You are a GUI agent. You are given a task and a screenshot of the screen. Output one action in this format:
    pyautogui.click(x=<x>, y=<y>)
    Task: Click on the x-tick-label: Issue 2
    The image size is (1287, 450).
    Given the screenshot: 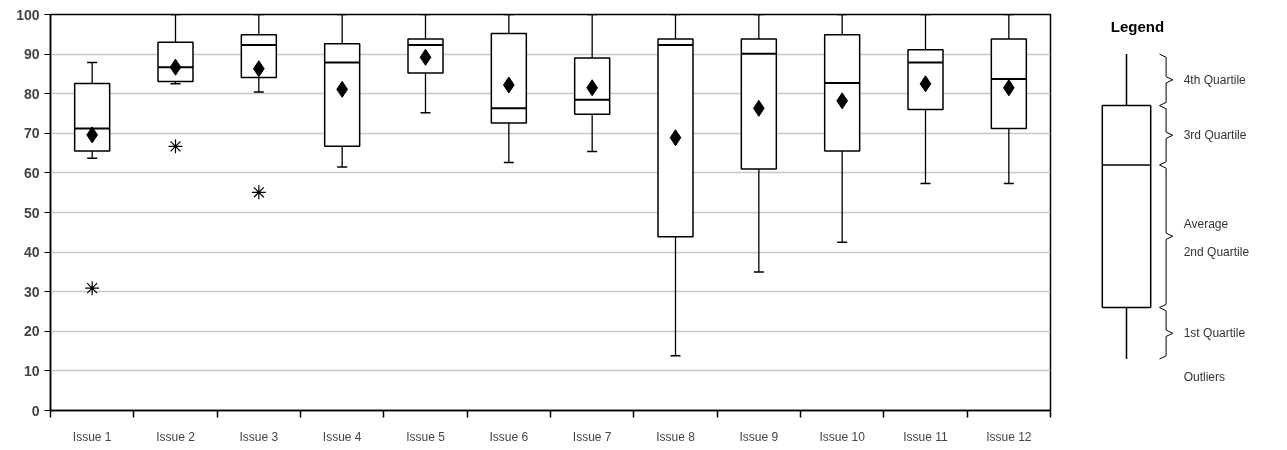 What is the action you would take?
    pyautogui.click(x=176, y=436)
    